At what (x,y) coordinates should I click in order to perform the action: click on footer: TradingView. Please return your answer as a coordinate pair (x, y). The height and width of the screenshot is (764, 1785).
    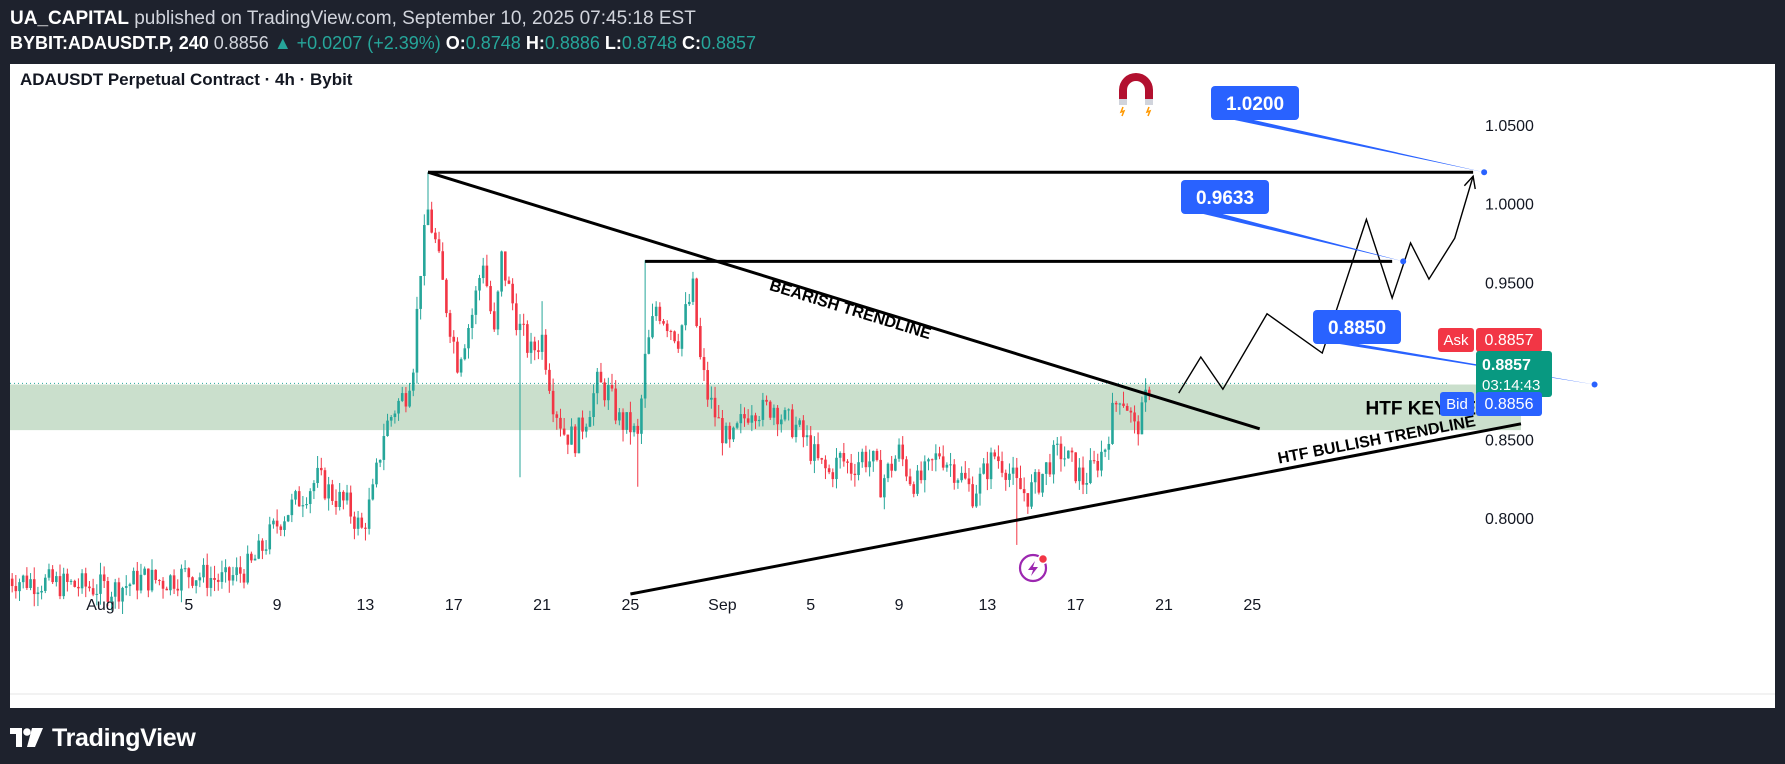
    Looking at the image, I should click on (103, 738).